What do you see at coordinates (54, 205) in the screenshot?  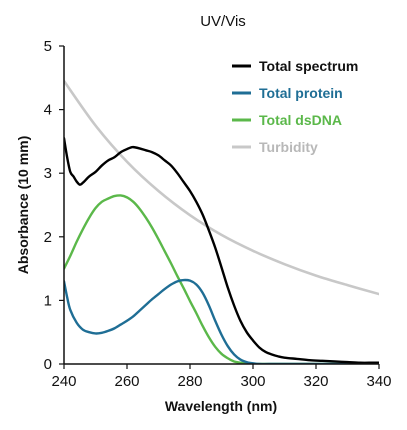 I see `y-ticks: 0 1 2 3 4 5` at bounding box center [54, 205].